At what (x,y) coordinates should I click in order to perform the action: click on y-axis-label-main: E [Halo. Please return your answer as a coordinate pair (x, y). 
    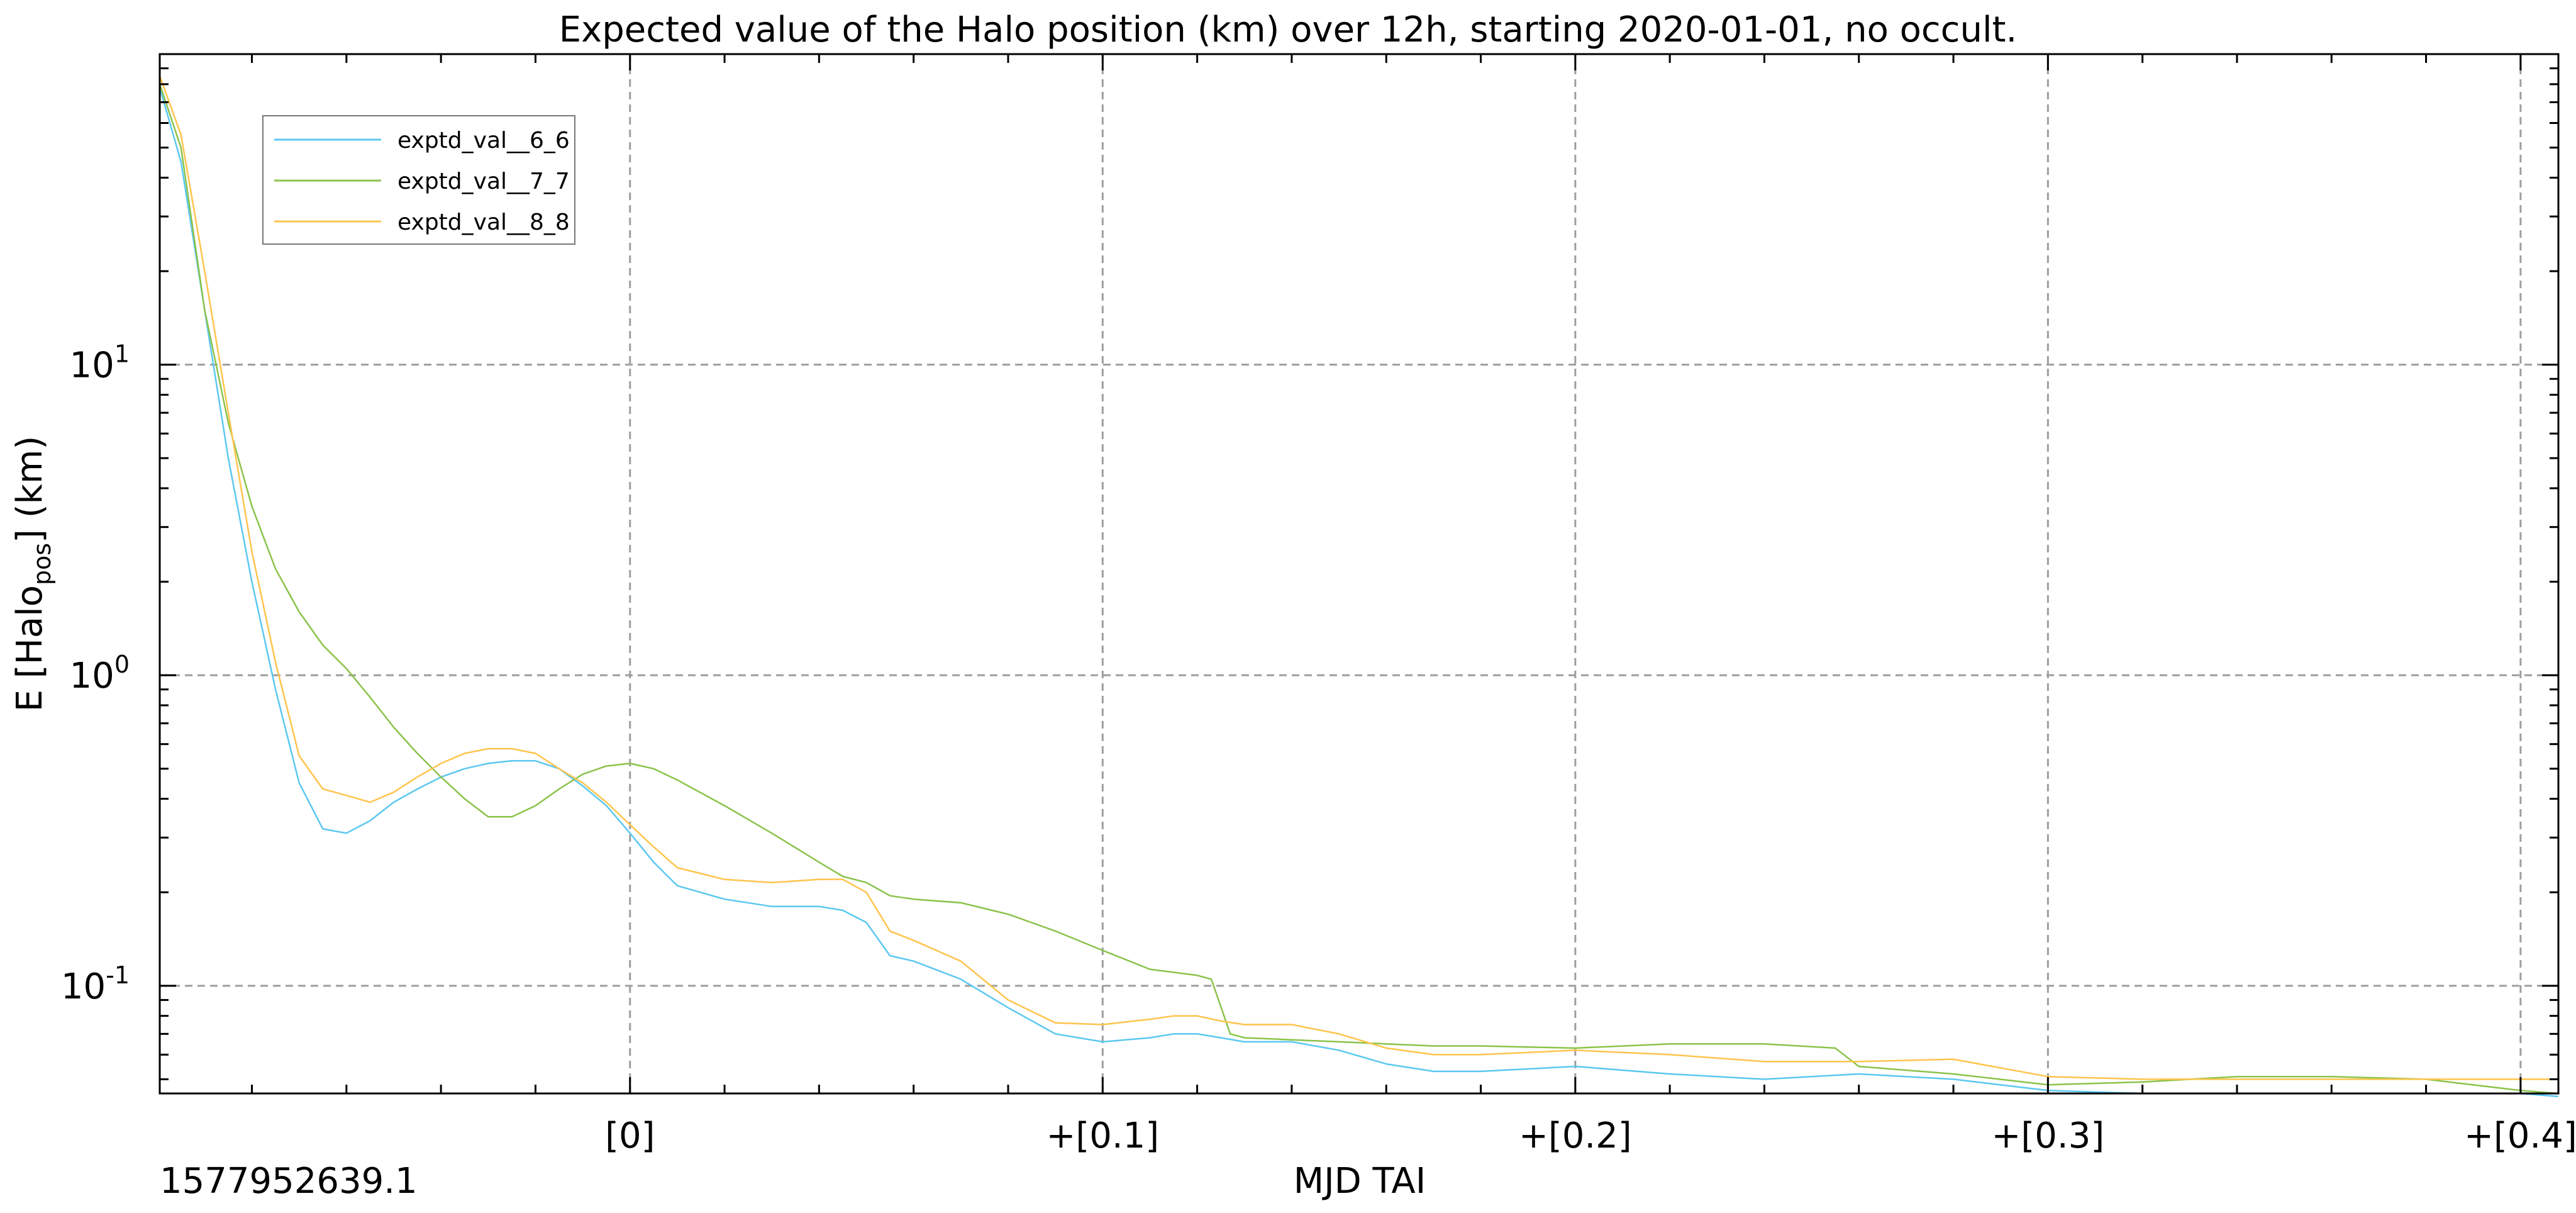
    Looking at the image, I should click on (29, 648).